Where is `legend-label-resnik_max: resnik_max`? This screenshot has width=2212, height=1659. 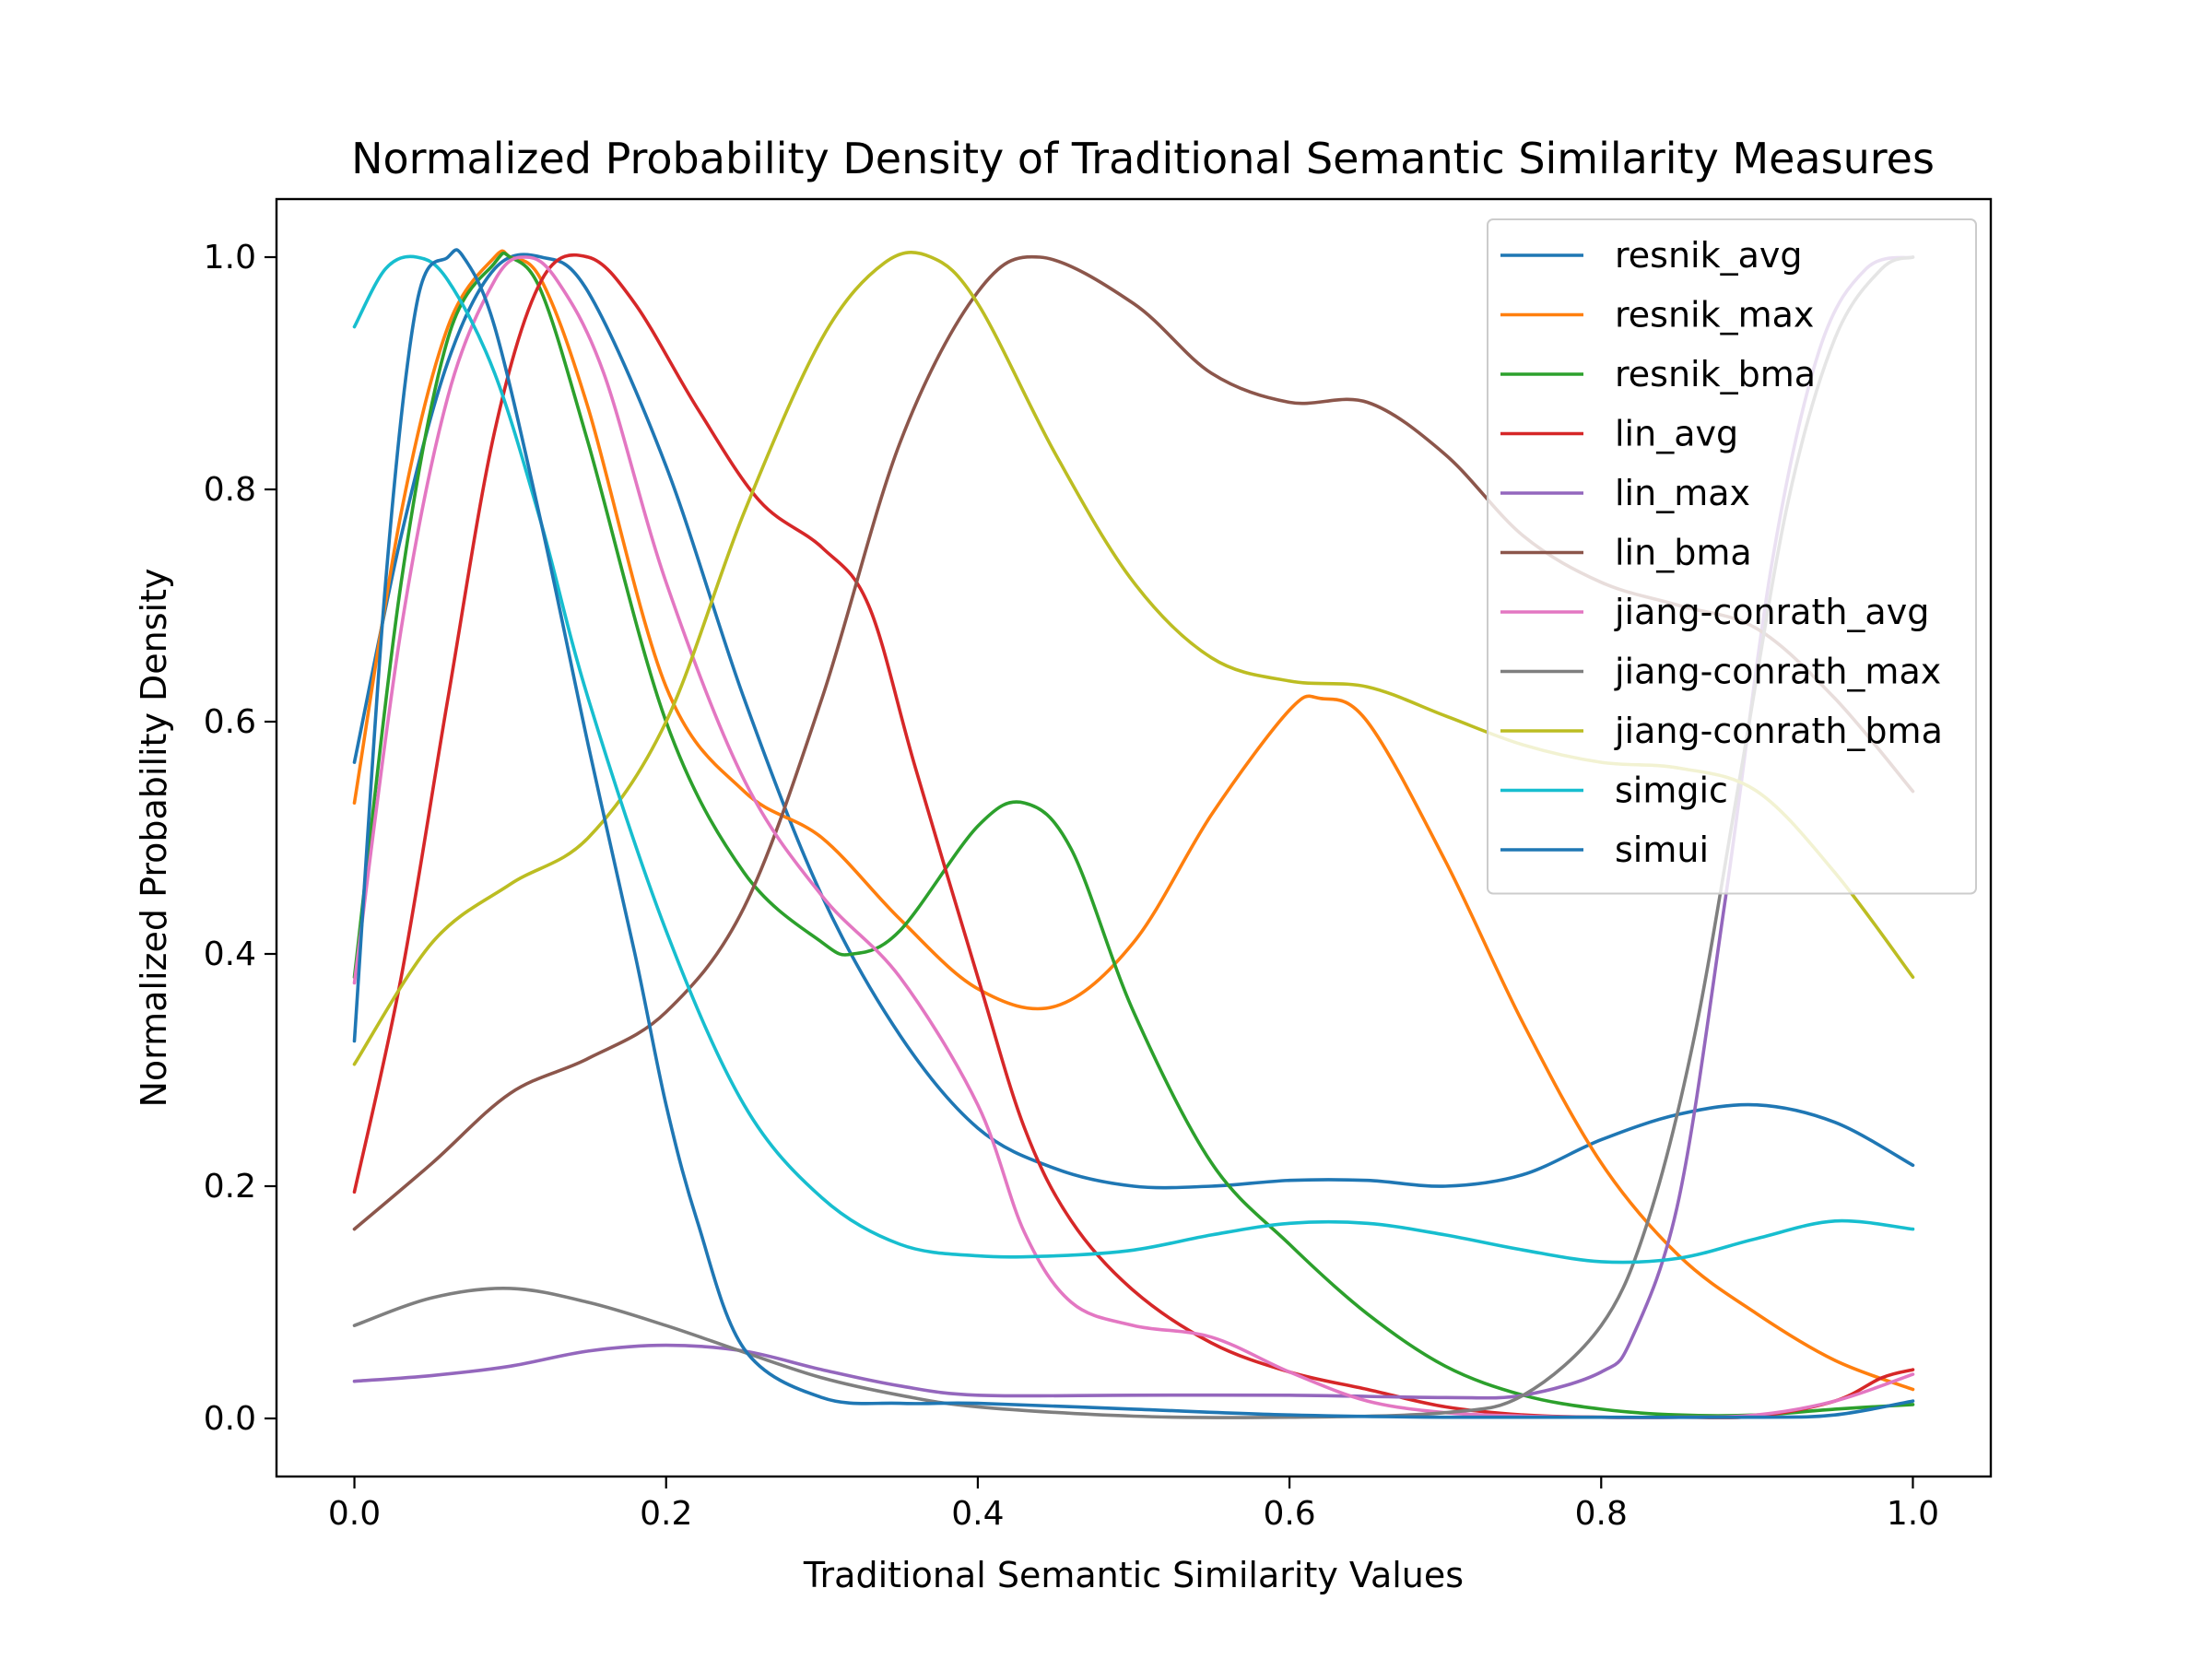
legend-label-resnik_max: resnik_max is located at coordinates (1714, 315).